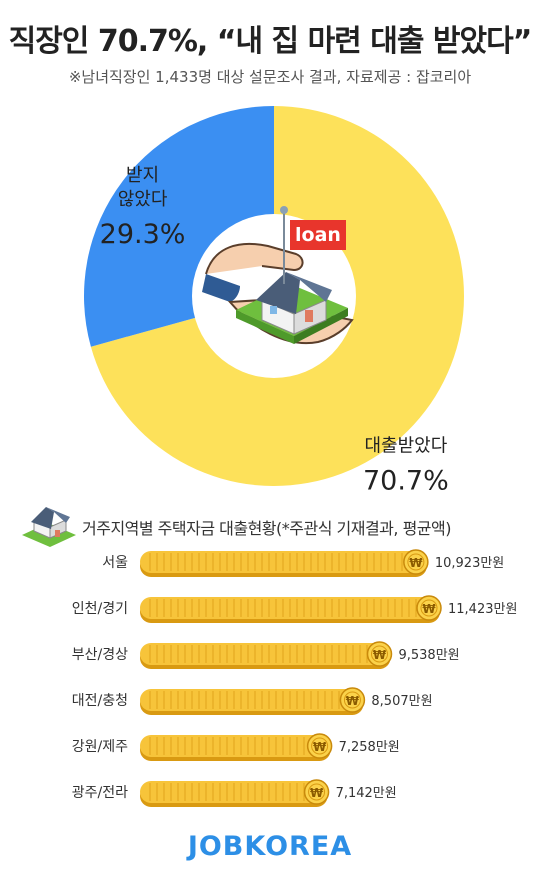  What do you see at coordinates (115, 563) in the screenshot?
I see `bar-category-label: 서울` at bounding box center [115, 563].